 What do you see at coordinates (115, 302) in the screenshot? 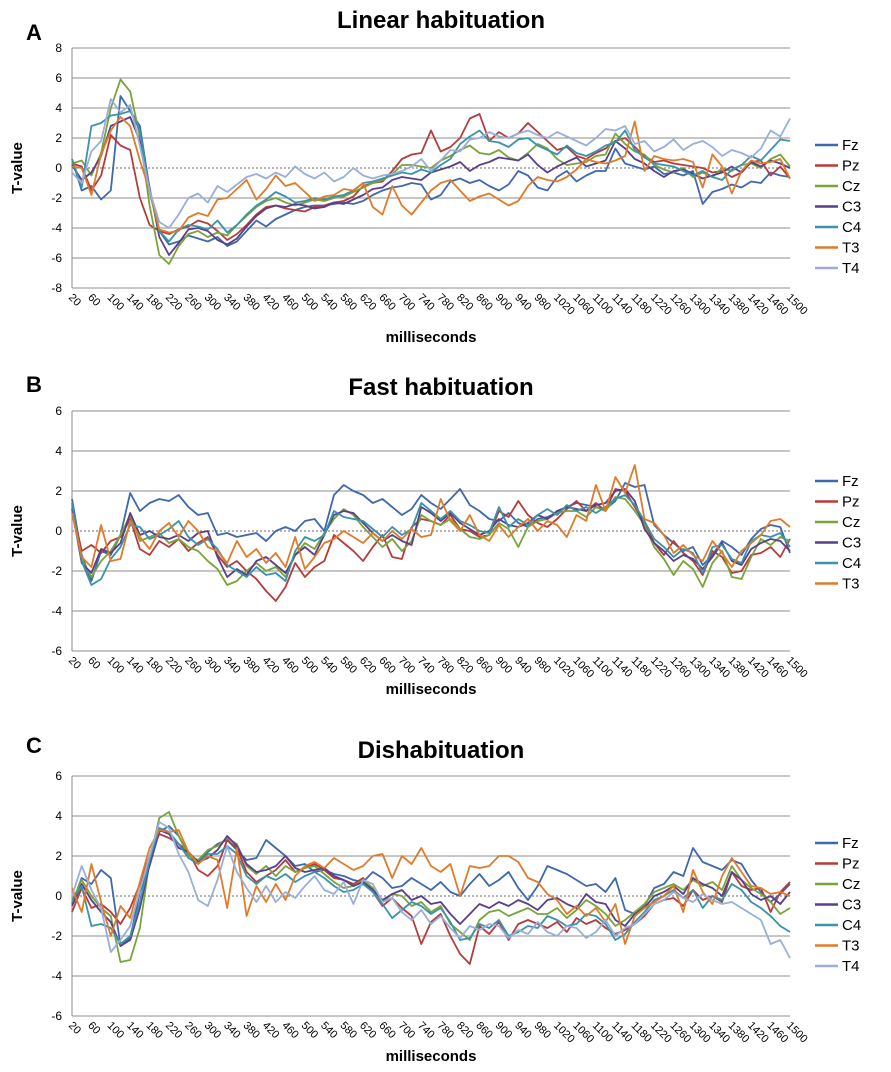
I see `x-tick-label: 100` at bounding box center [115, 302].